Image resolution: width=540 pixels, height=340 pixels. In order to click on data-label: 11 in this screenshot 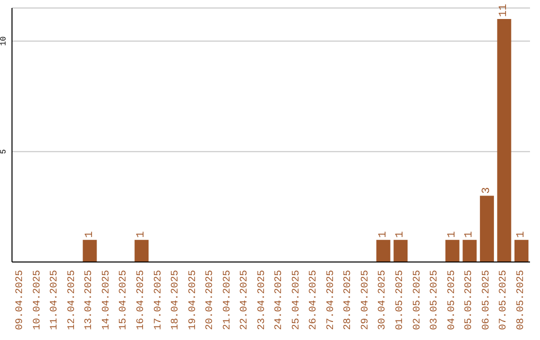, I will do `click(504, 10)`.